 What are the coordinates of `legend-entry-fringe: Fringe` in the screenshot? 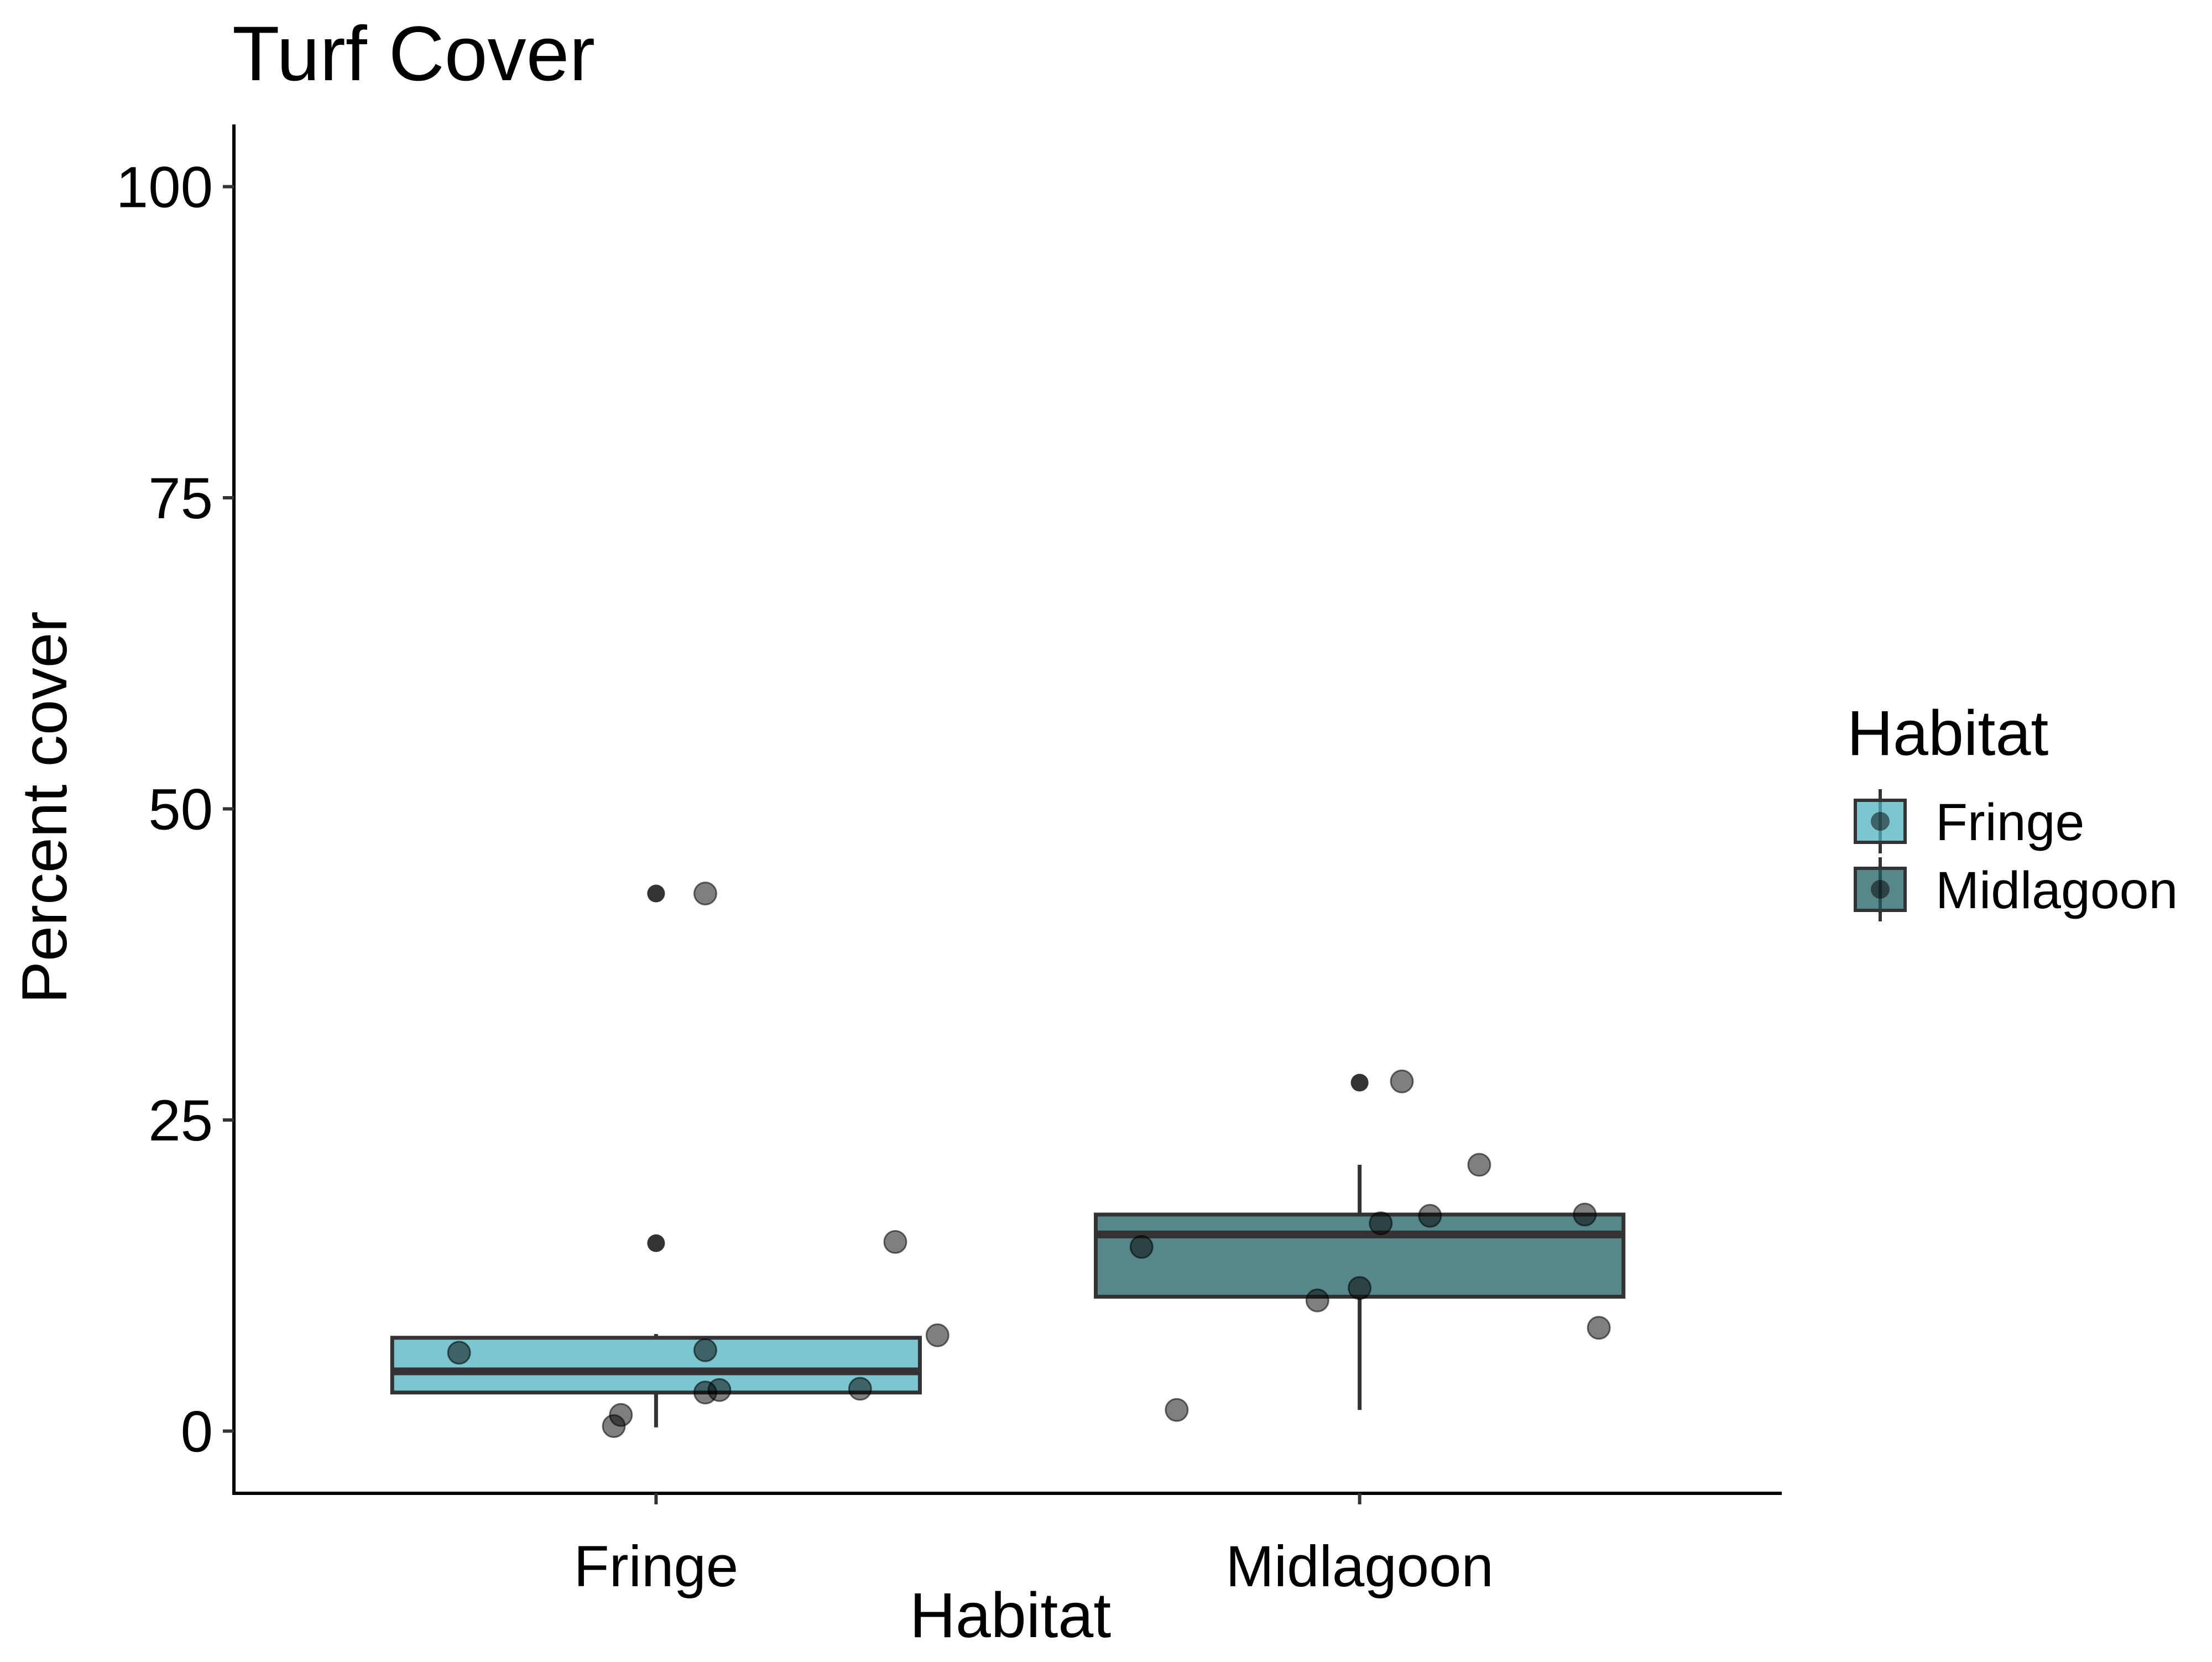 It's located at (1969, 821).